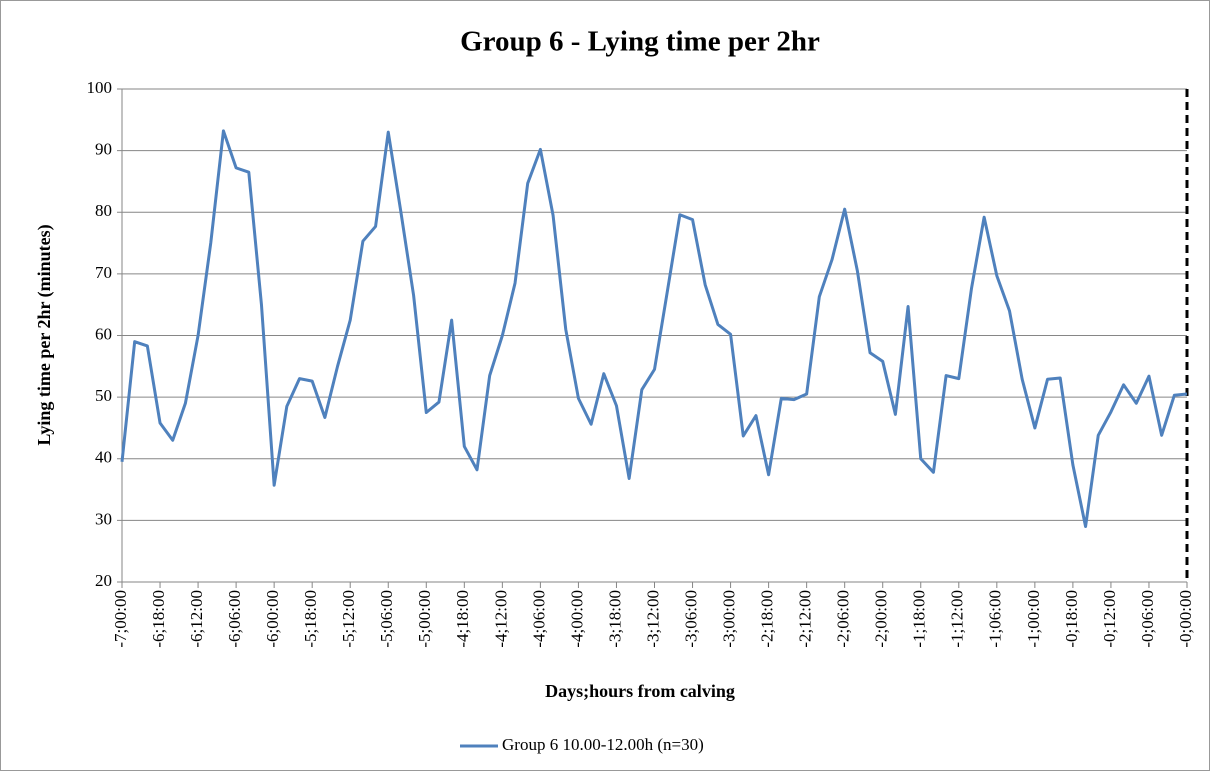 The height and width of the screenshot is (771, 1210). I want to click on x-tick-label: -1;18:00, so click(919, 619).